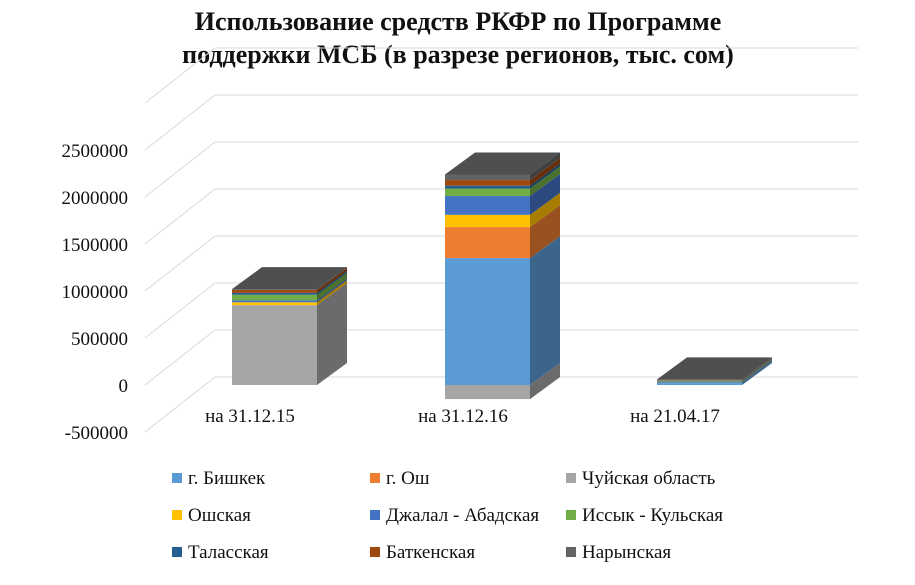  What do you see at coordinates (99, 339) in the screenshot?
I see `y-tick-label: 500000` at bounding box center [99, 339].